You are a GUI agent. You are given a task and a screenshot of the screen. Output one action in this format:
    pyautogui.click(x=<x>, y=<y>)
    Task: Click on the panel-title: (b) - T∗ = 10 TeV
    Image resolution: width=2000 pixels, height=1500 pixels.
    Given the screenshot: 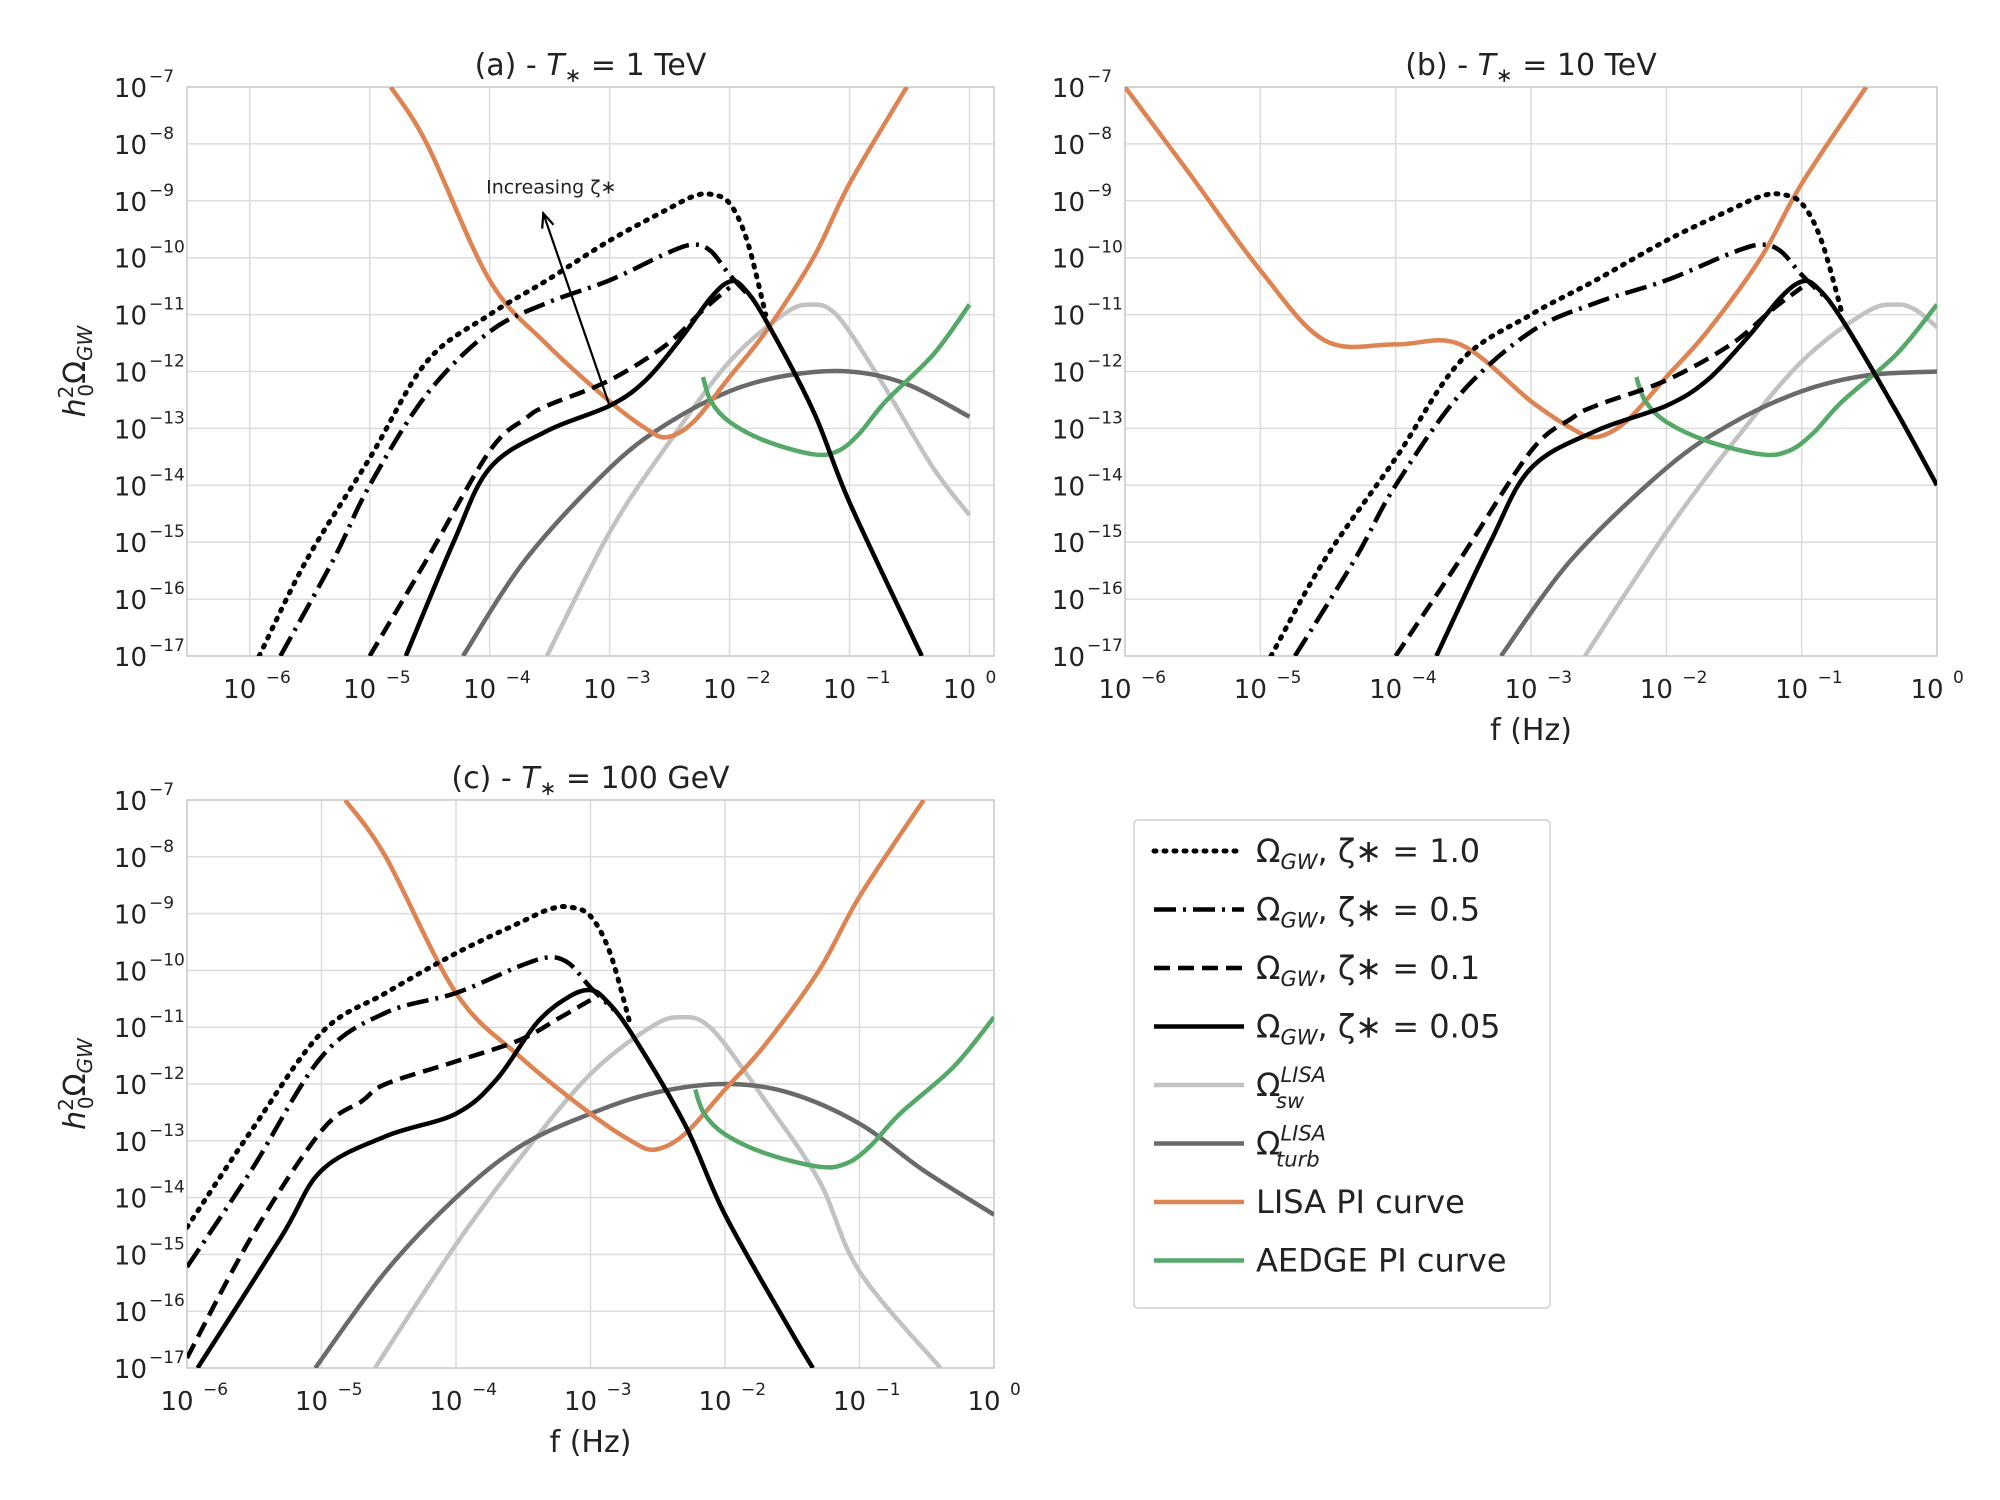 What is the action you would take?
    pyautogui.click(x=1531, y=67)
    